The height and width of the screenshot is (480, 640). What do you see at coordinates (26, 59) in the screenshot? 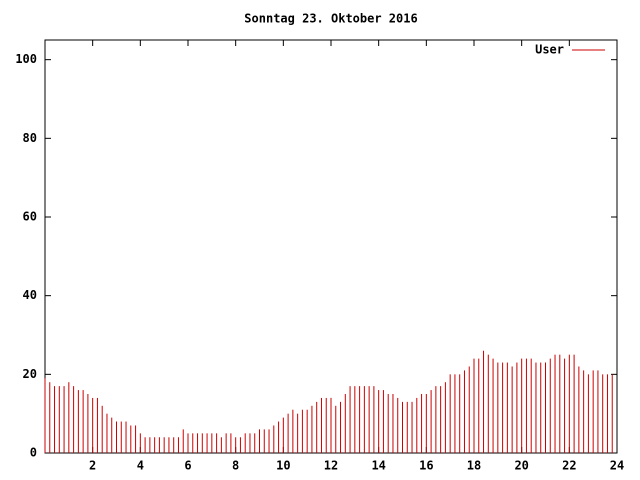
I see `y-tick-label: 100` at bounding box center [26, 59].